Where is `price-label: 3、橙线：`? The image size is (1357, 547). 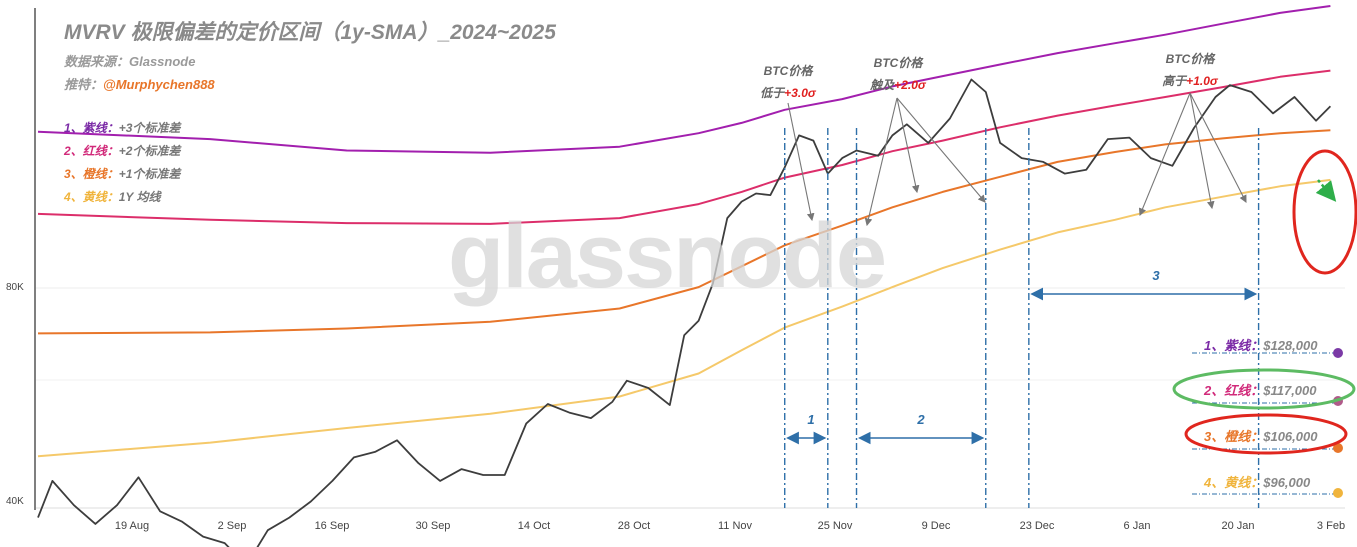
price-label: 3、橙线： is located at coordinates (1234, 436).